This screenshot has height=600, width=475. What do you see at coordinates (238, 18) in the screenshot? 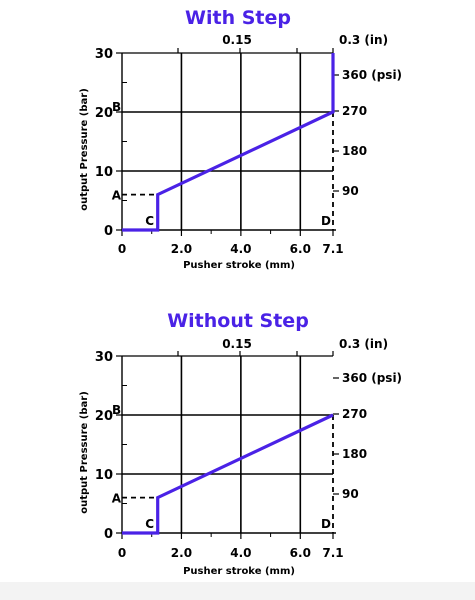
I see `chart-title: With Step` at bounding box center [238, 18].